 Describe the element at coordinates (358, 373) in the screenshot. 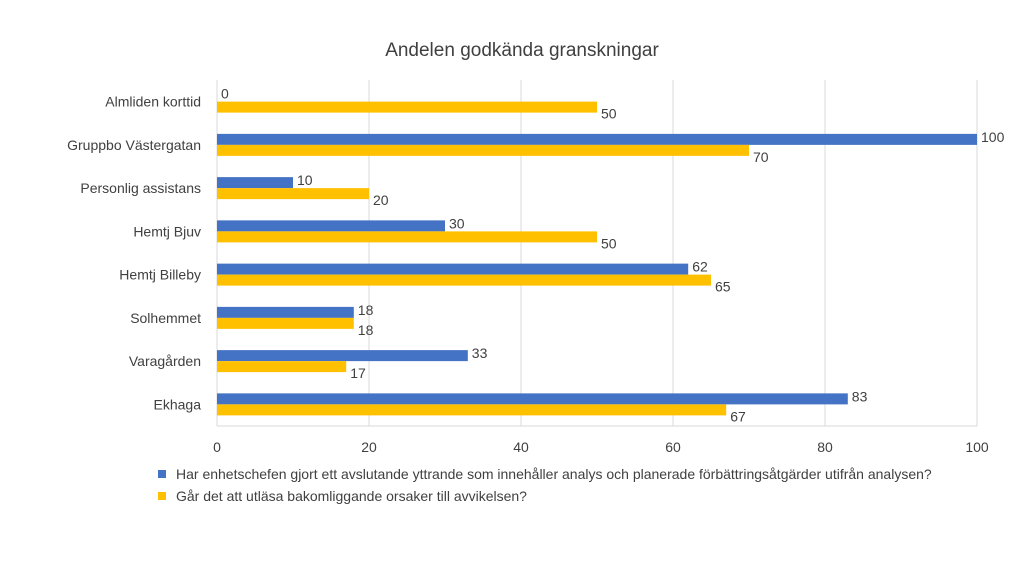

I see `data-label-series-2-6: 17` at that location.